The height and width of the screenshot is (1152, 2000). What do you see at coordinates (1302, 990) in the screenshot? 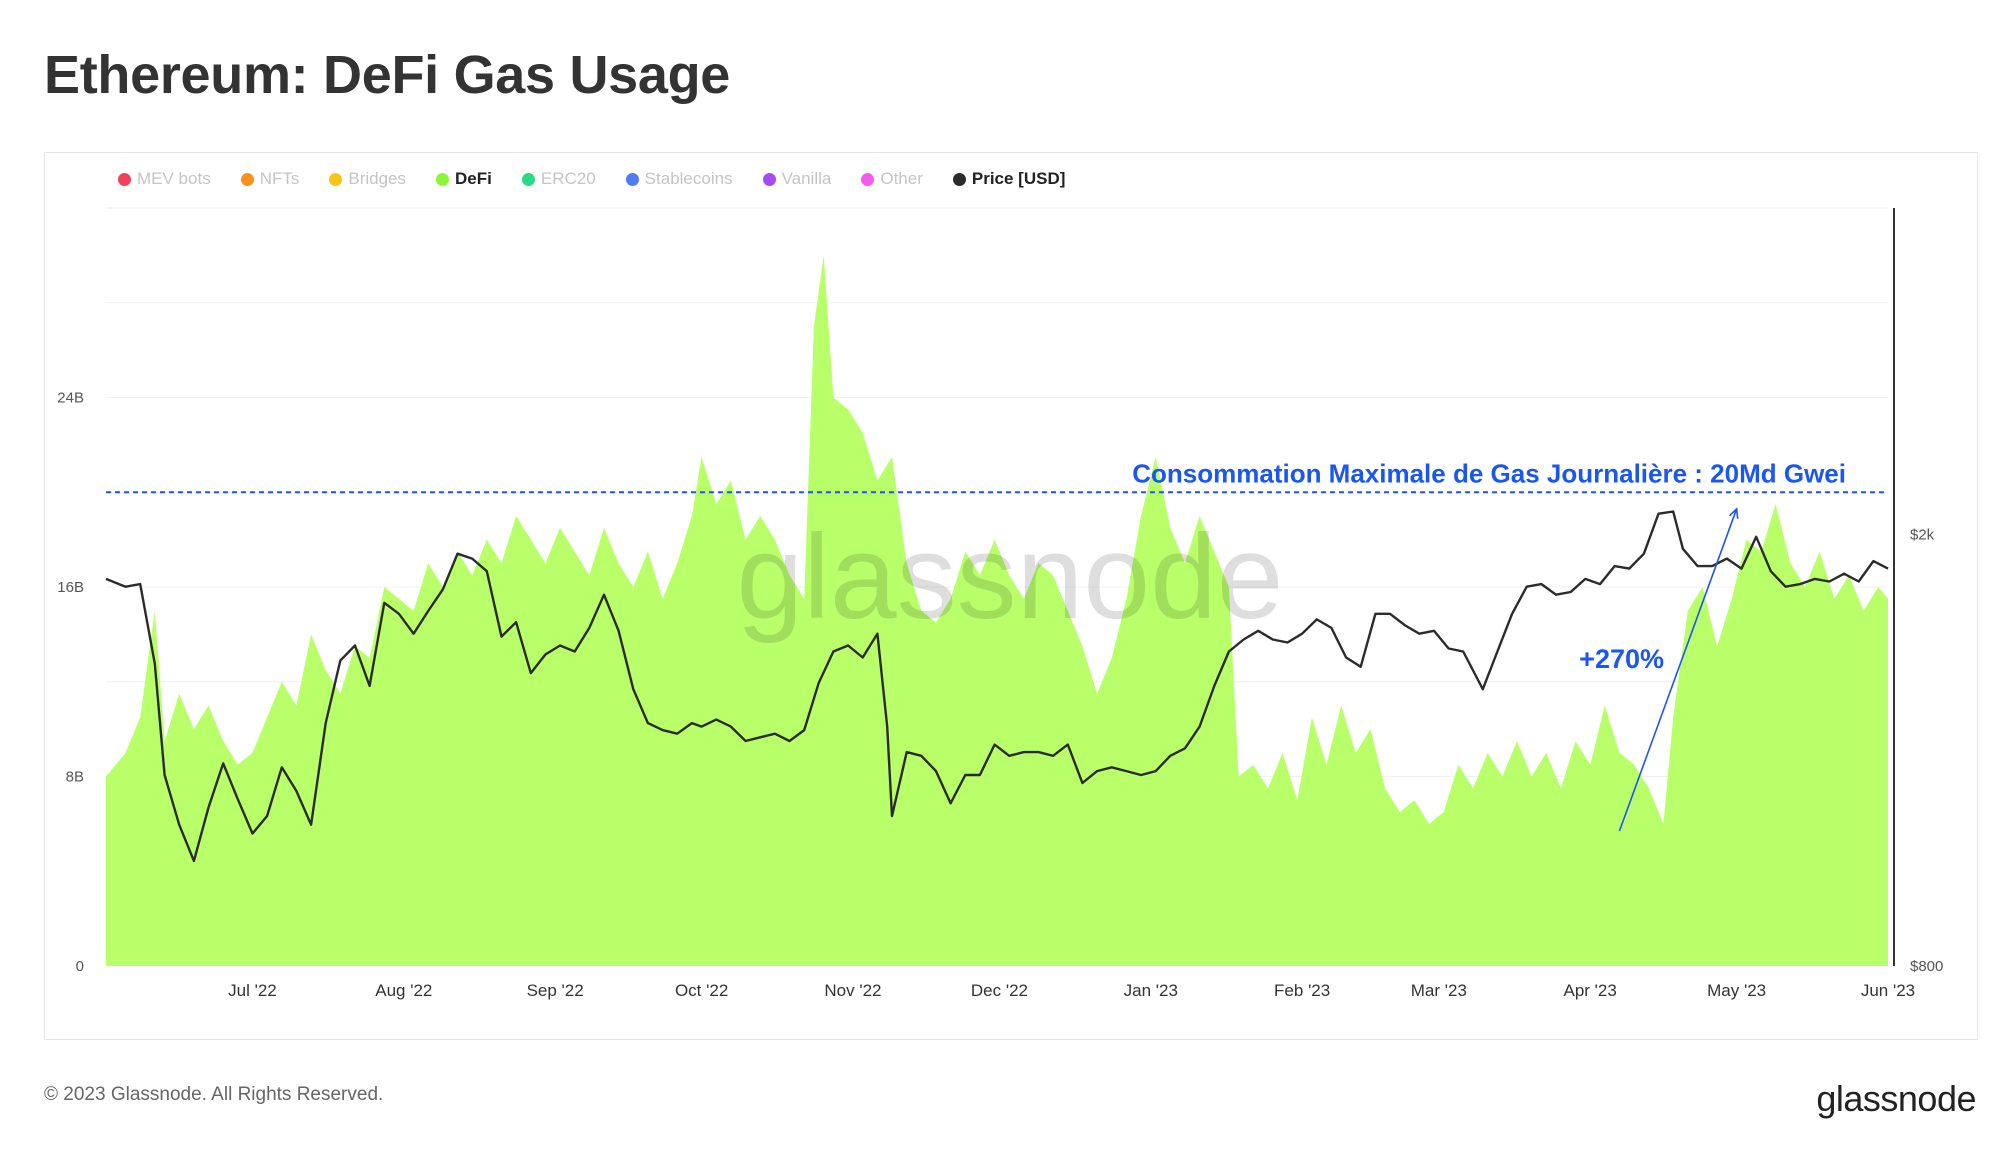
I see `x-tick-label: Feb '23` at bounding box center [1302, 990].